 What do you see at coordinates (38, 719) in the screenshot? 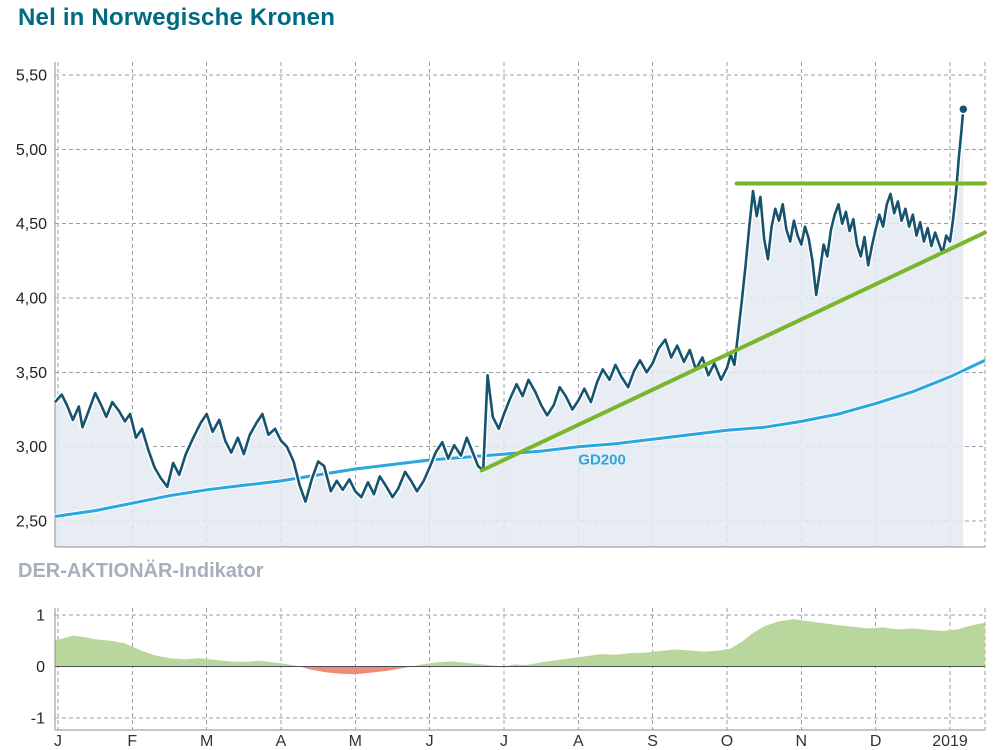
I see `indicator-y-tick-label: -1` at bounding box center [38, 719].